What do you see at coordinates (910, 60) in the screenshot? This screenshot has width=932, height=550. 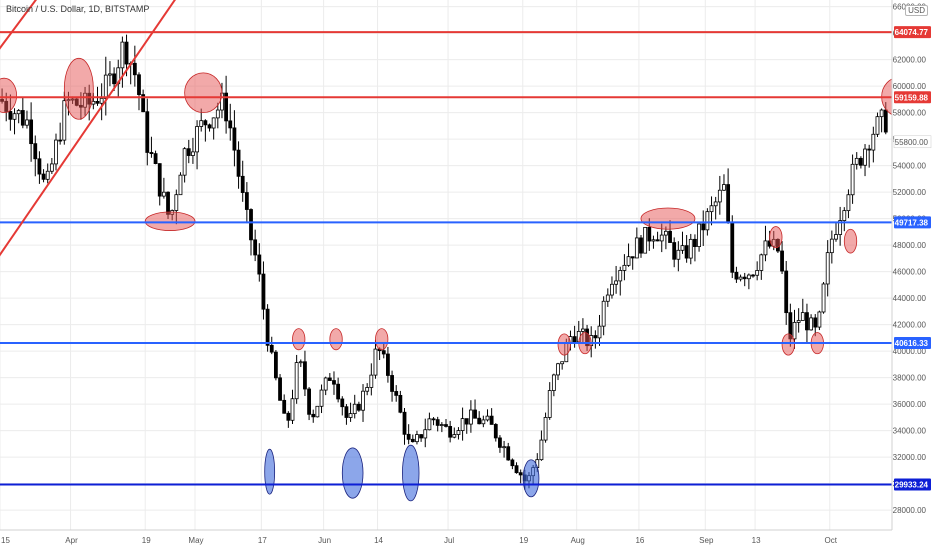 I see `price-tick-label: 62000.00` at bounding box center [910, 60].